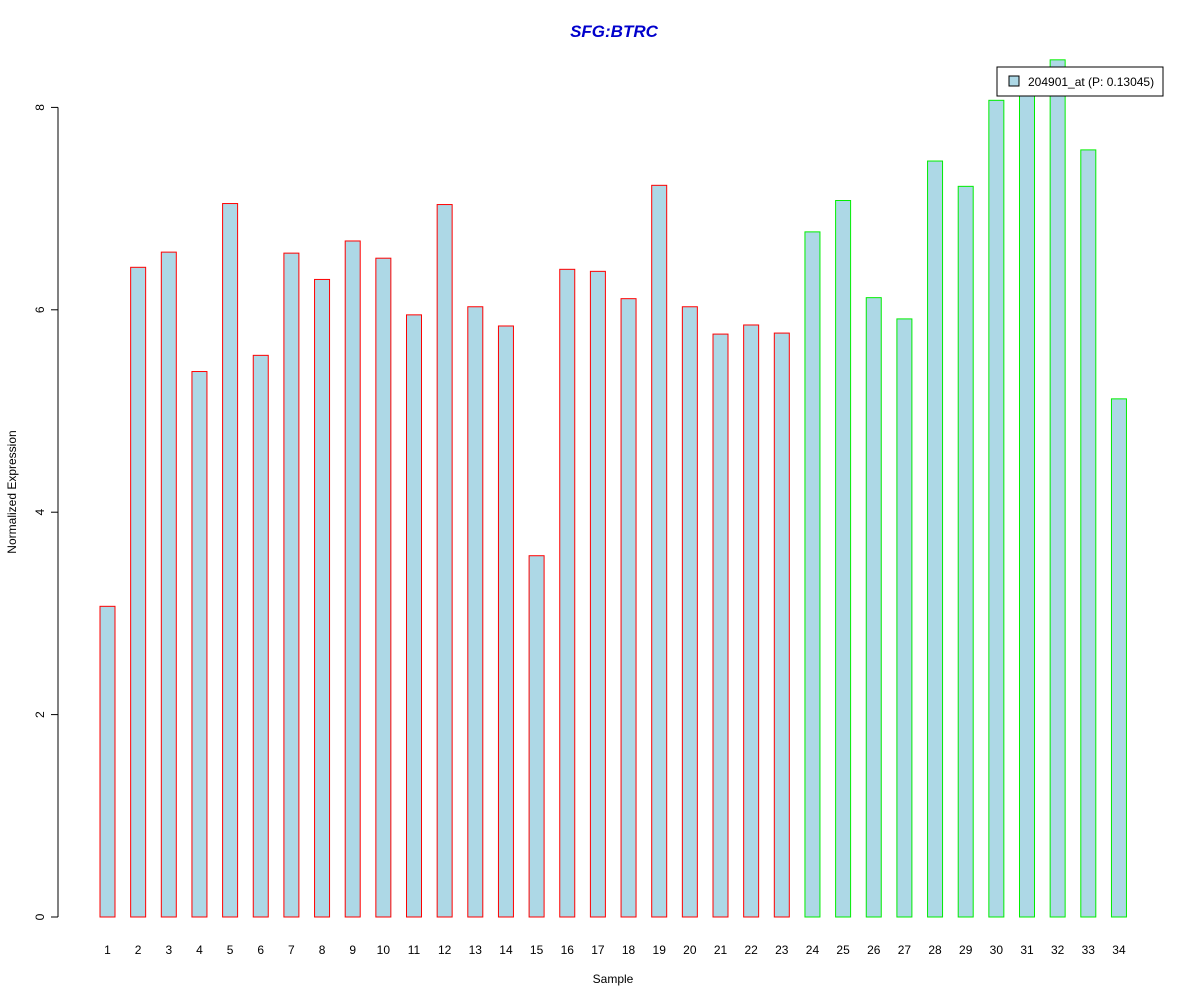 This screenshot has height=1000, width=1200. I want to click on x-tick-label: 3, so click(168, 950).